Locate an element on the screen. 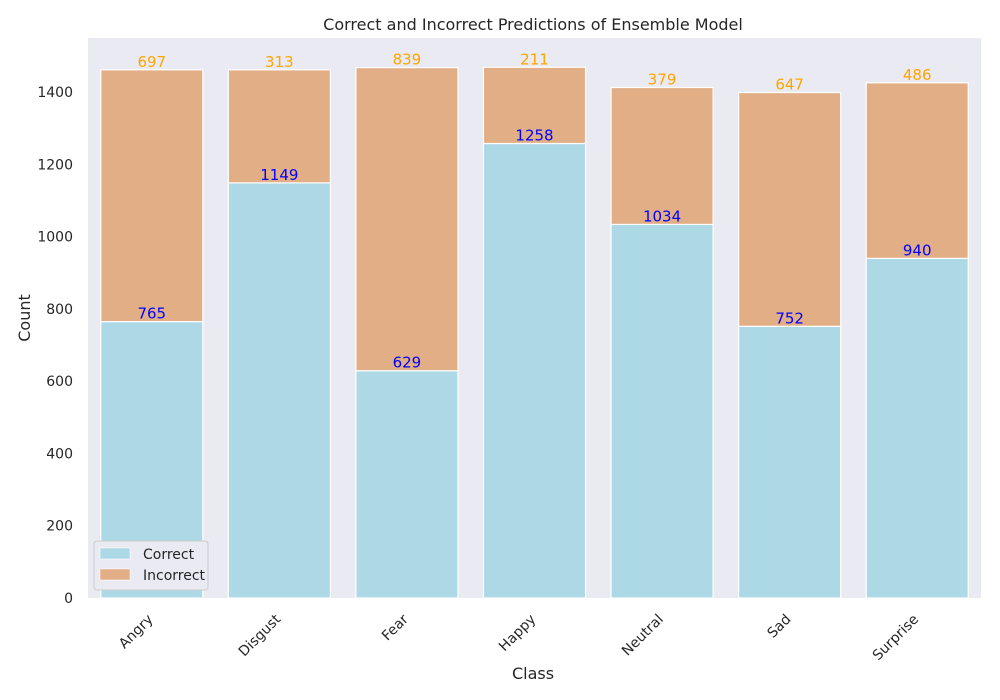 This screenshot has width=1000, height=700. bar-correct-sad is located at coordinates (790, 462).